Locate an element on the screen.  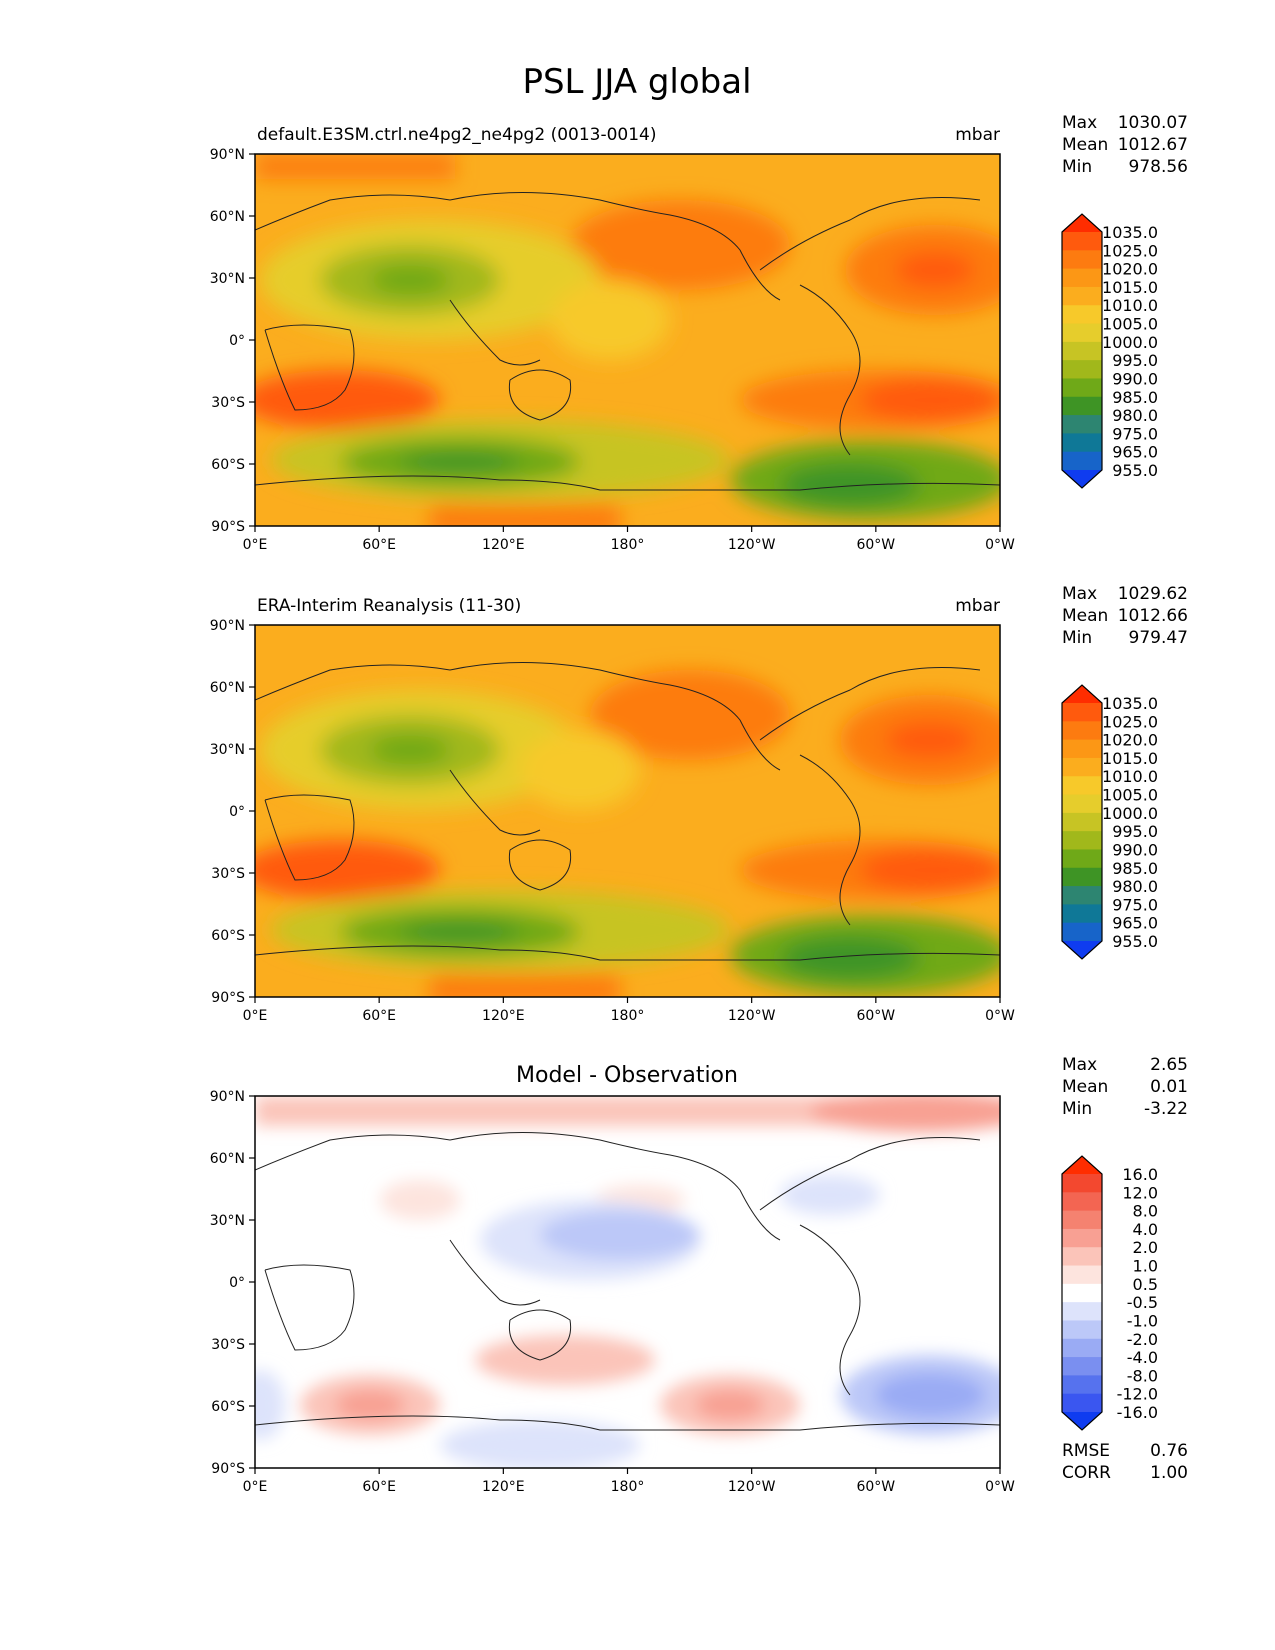
colorbar-label: 1000.0 is located at coordinates (1130, 342).